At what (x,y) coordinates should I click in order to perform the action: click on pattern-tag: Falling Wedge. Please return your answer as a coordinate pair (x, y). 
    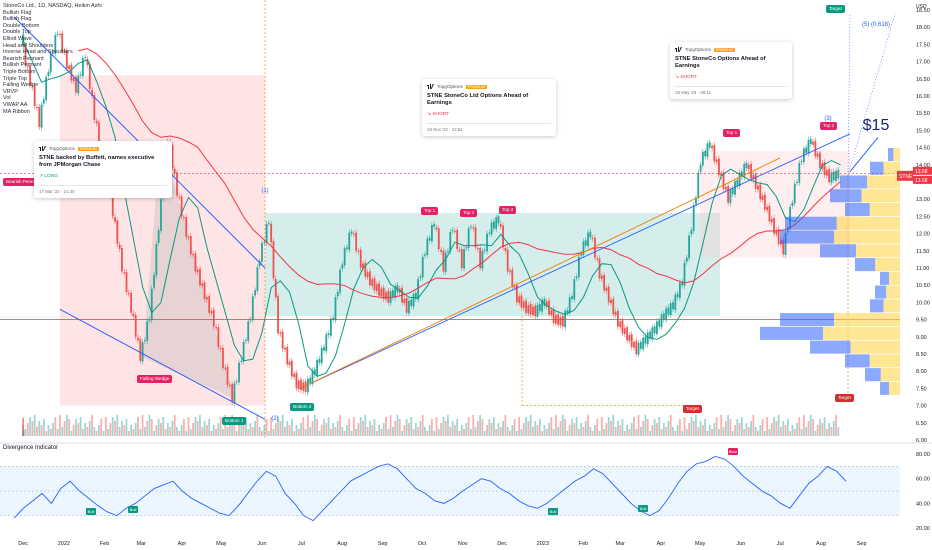
    Looking at the image, I should click on (155, 379).